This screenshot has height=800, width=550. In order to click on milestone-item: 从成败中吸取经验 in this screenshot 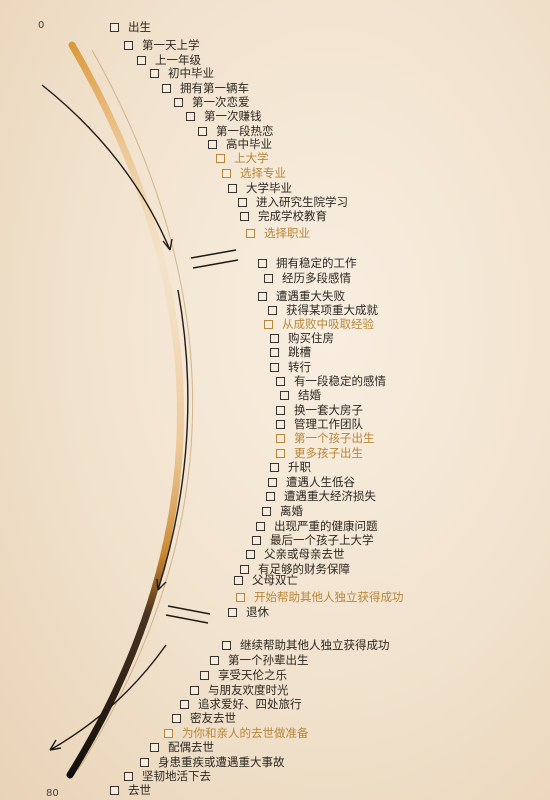, I will do `click(319, 324)`.